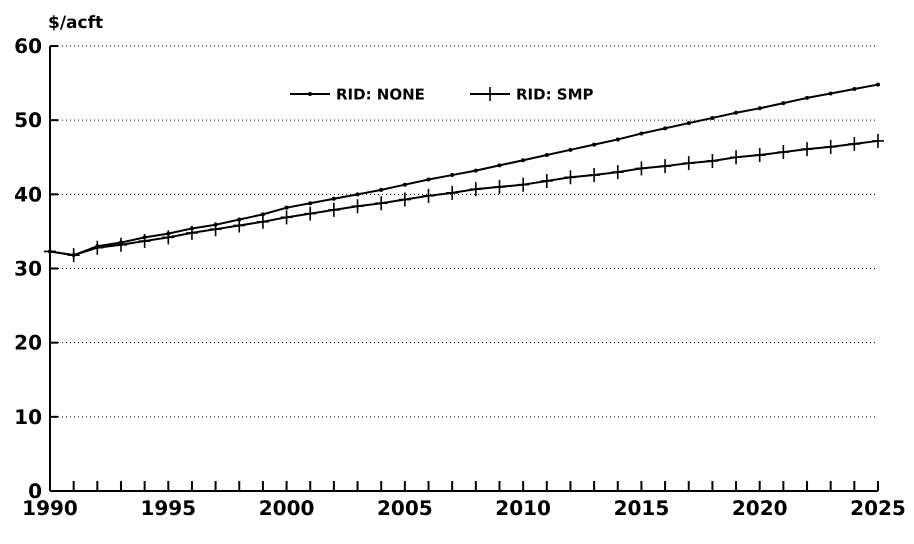 The width and height of the screenshot is (914, 544). What do you see at coordinates (28, 120) in the screenshot?
I see `y-tick-label: 50` at bounding box center [28, 120].